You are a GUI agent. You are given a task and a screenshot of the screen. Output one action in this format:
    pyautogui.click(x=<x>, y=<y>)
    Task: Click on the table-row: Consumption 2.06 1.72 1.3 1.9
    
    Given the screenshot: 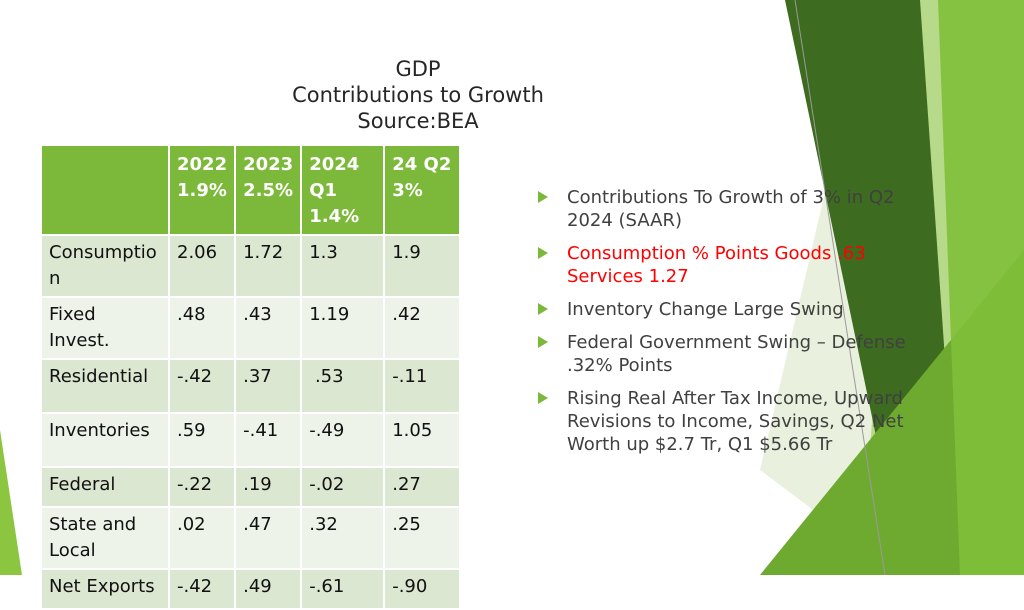 What is the action you would take?
    pyautogui.click(x=252, y=266)
    